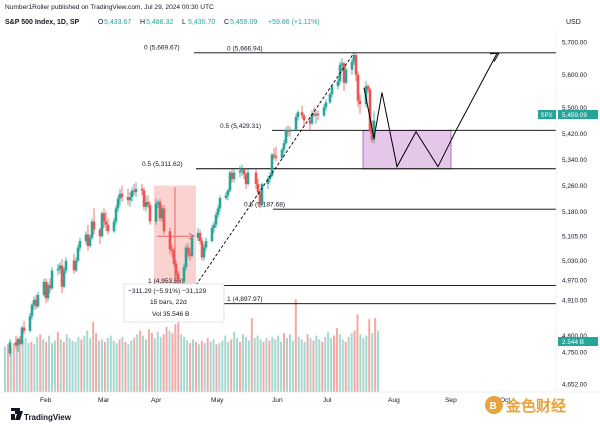  What do you see at coordinates (574, 75) in the screenshot?
I see `price-tick-label: 5,600.00` at bounding box center [574, 75].